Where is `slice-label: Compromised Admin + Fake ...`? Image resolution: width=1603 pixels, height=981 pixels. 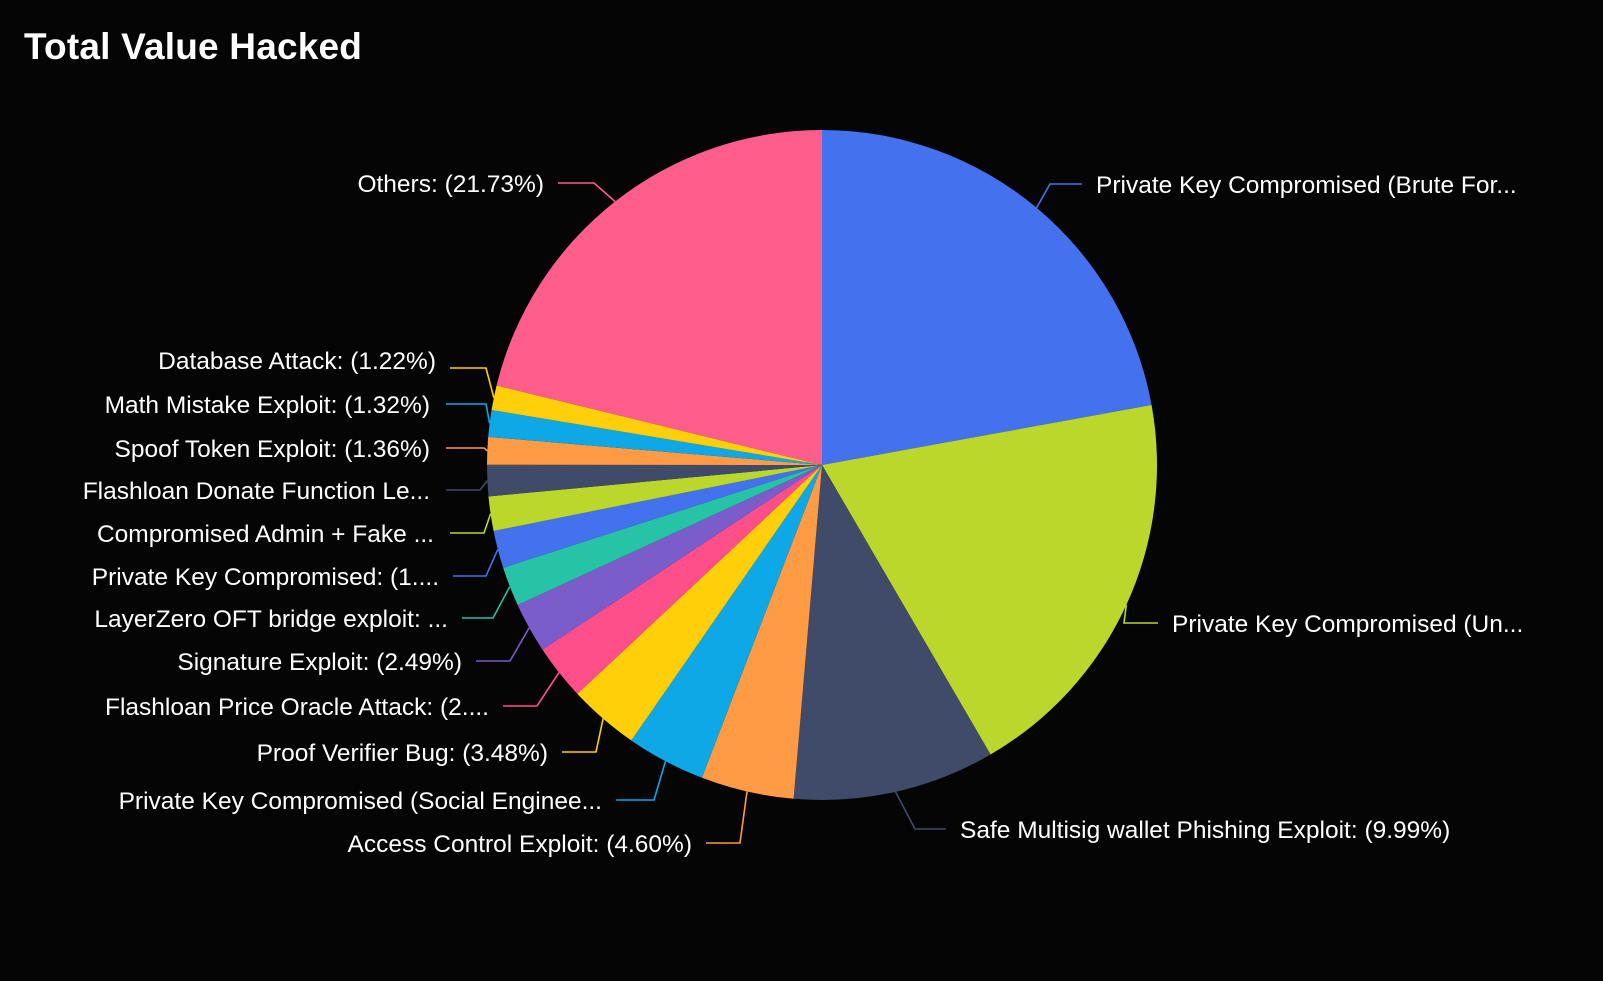
slice-label: Compromised Admin + Fake ... is located at coordinates (265, 534).